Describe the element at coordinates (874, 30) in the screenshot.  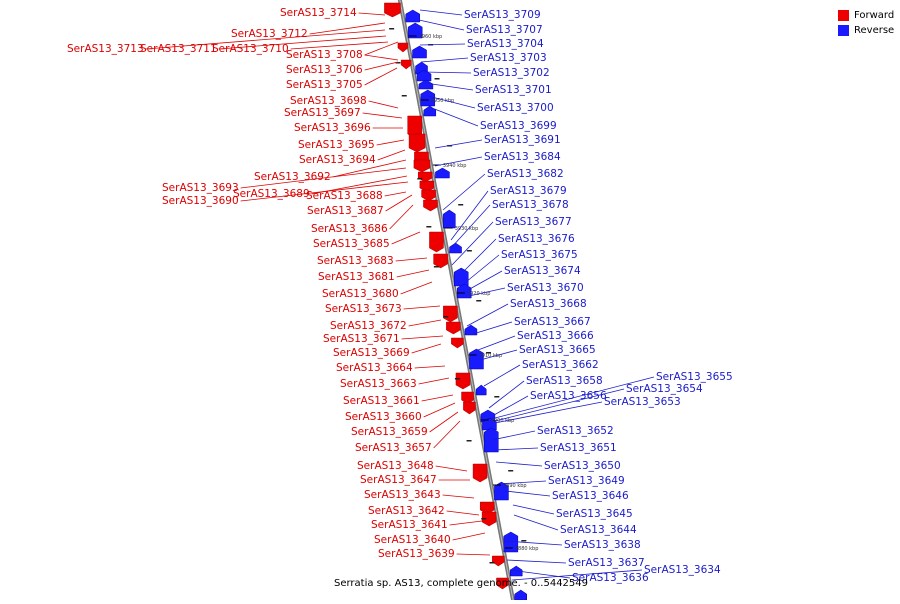
I see `legend-reverse-label: Reverse` at that location.